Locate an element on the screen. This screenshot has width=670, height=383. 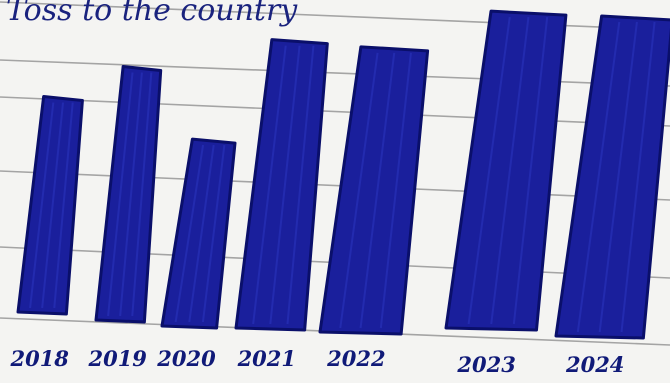
category-label: 2019 is located at coordinates (117, 358).